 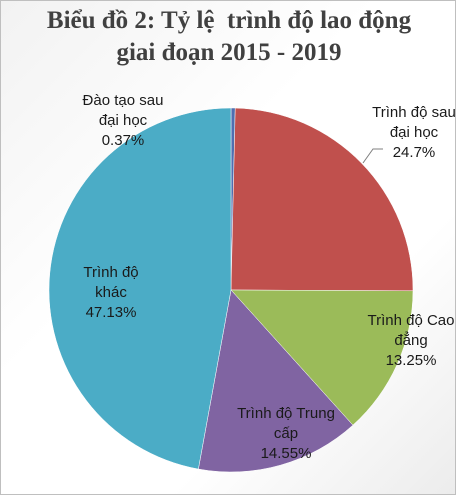 I want to click on category-label: Đào tạo sau đại học, so click(x=123, y=110).